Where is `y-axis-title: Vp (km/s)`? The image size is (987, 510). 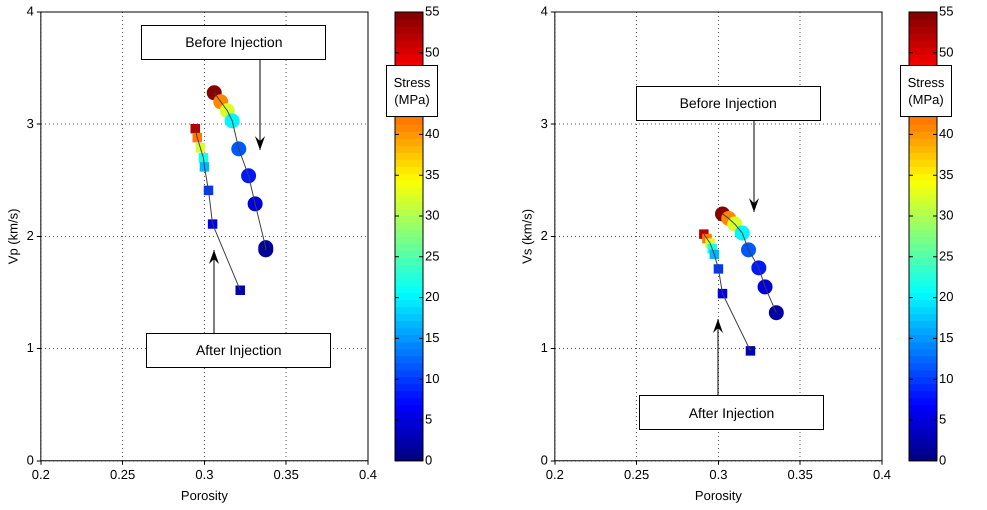 y-axis-title: Vp (km/s) is located at coordinates (12, 236).